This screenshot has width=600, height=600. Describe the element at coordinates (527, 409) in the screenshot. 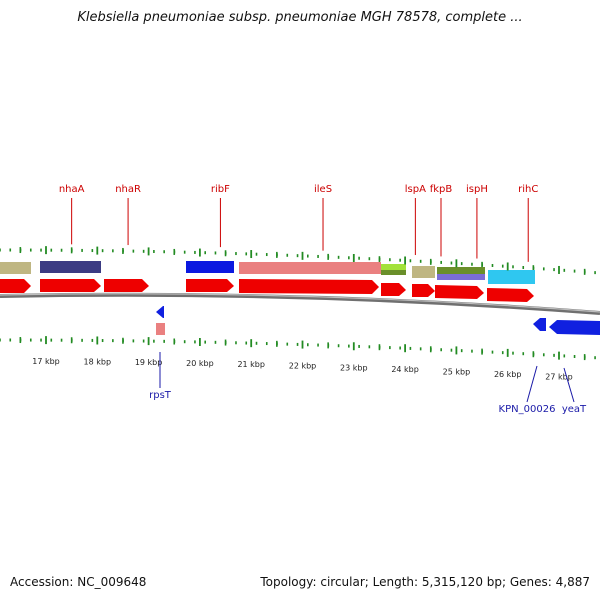

I see `gene-label-KPN_00026: KPN_00026` at that location.